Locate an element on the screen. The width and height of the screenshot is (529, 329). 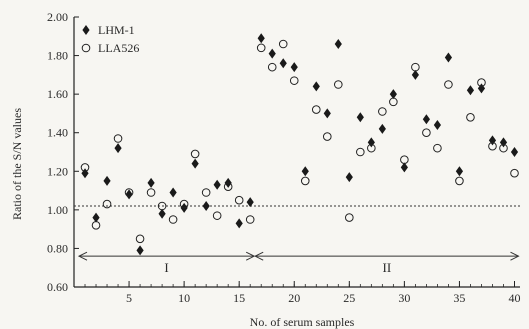
x-tick-label: 10 is located at coordinates (184, 298).